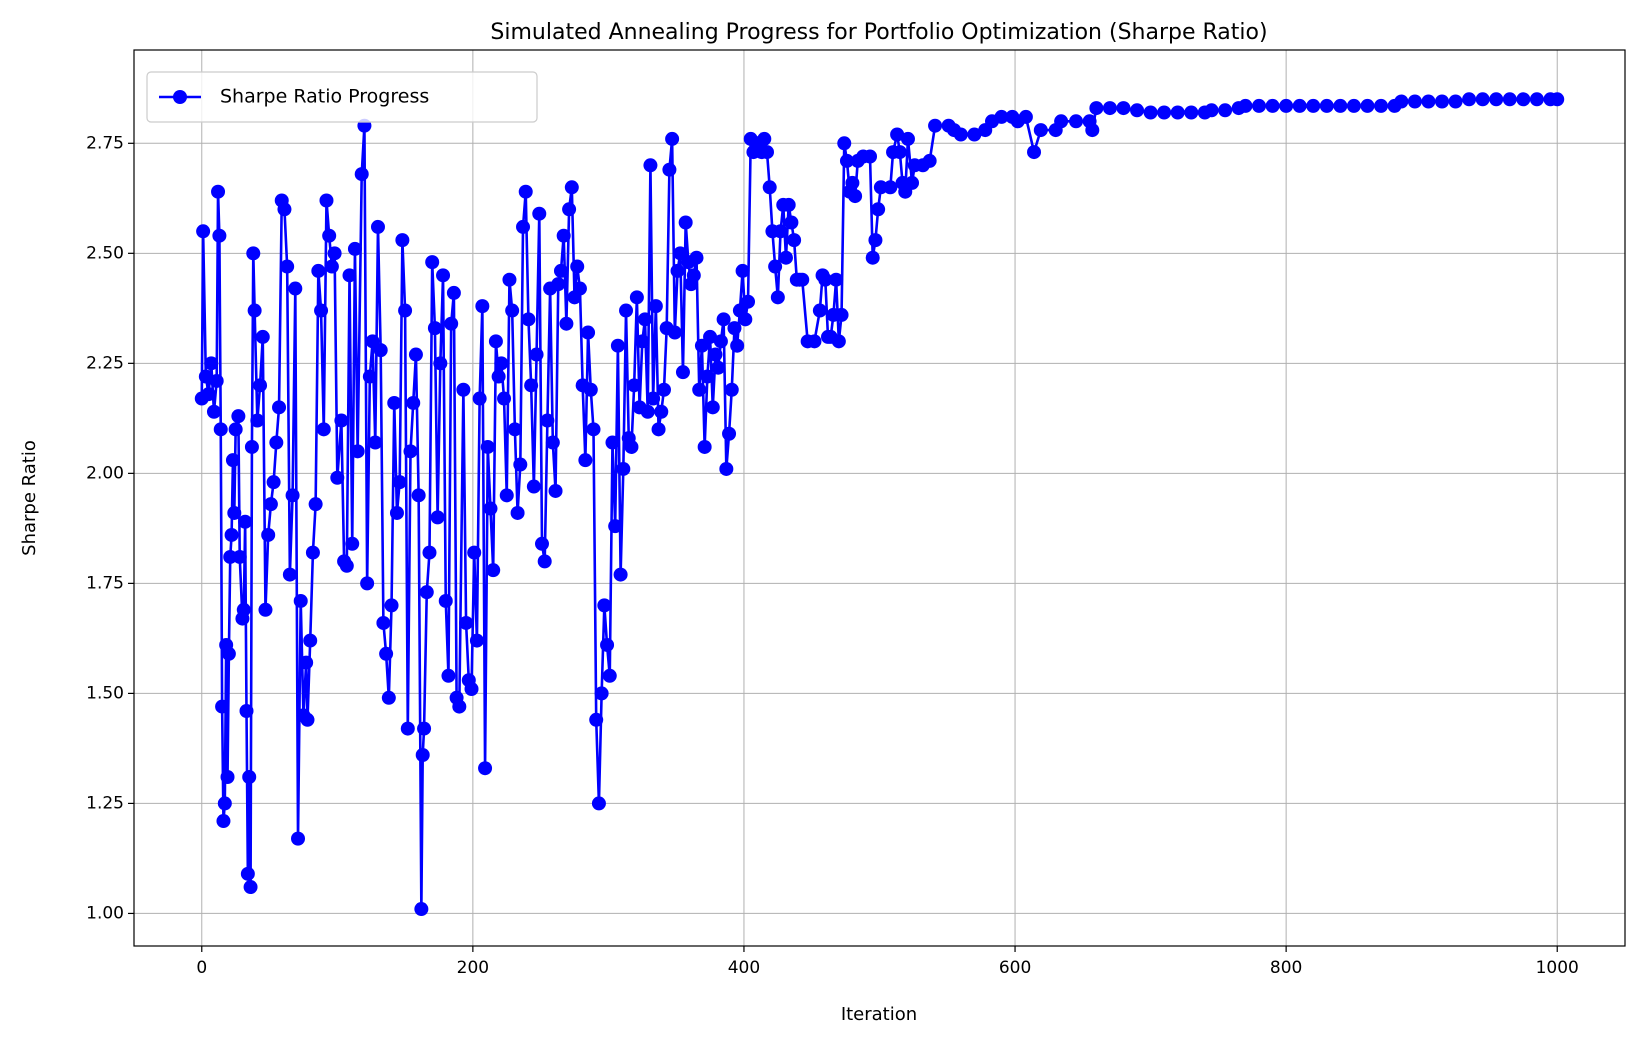  Describe the element at coordinates (1015, 968) in the screenshot. I see `x-tick-label: 600` at that location.